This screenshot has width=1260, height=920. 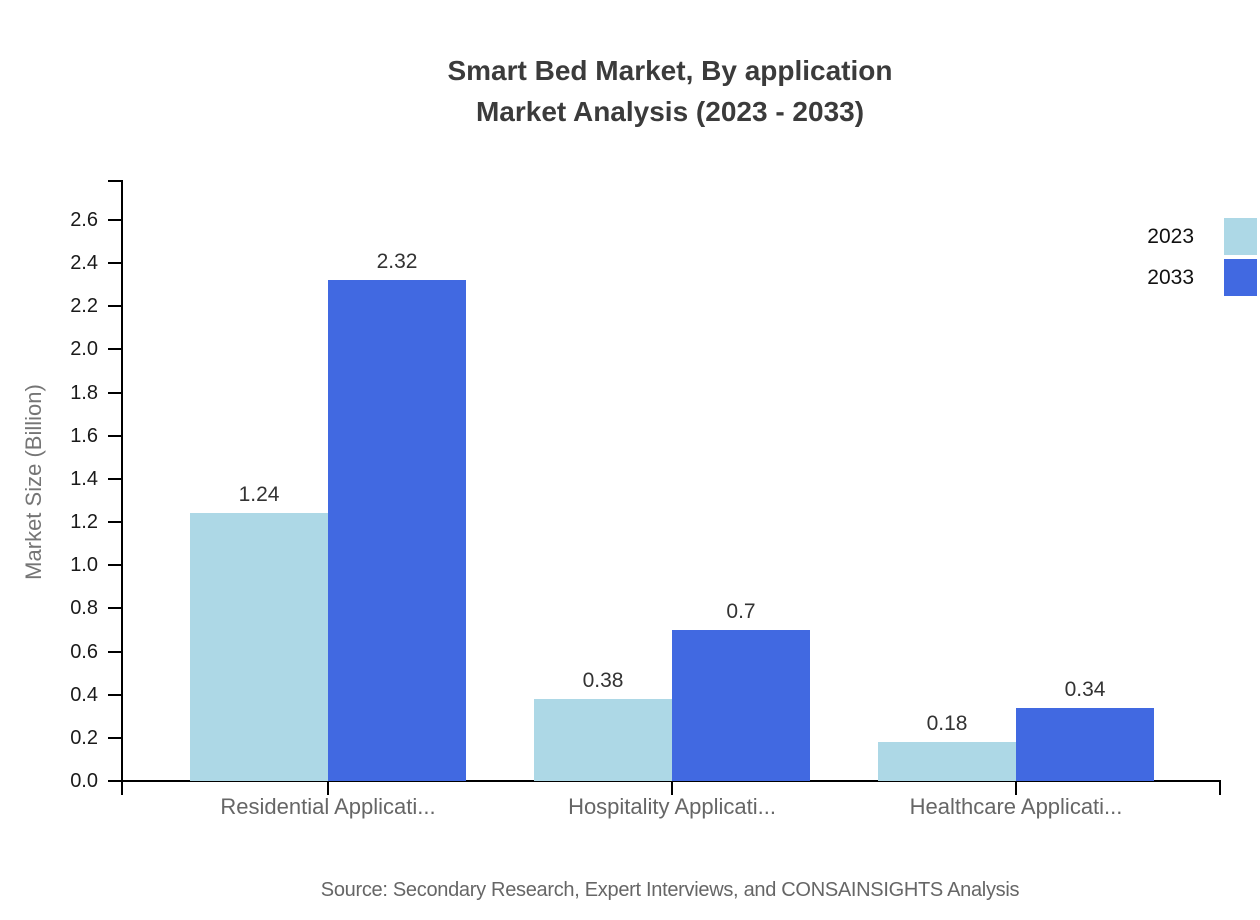 What do you see at coordinates (603, 680) in the screenshot?
I see `bar-value-label: 0.38` at bounding box center [603, 680].